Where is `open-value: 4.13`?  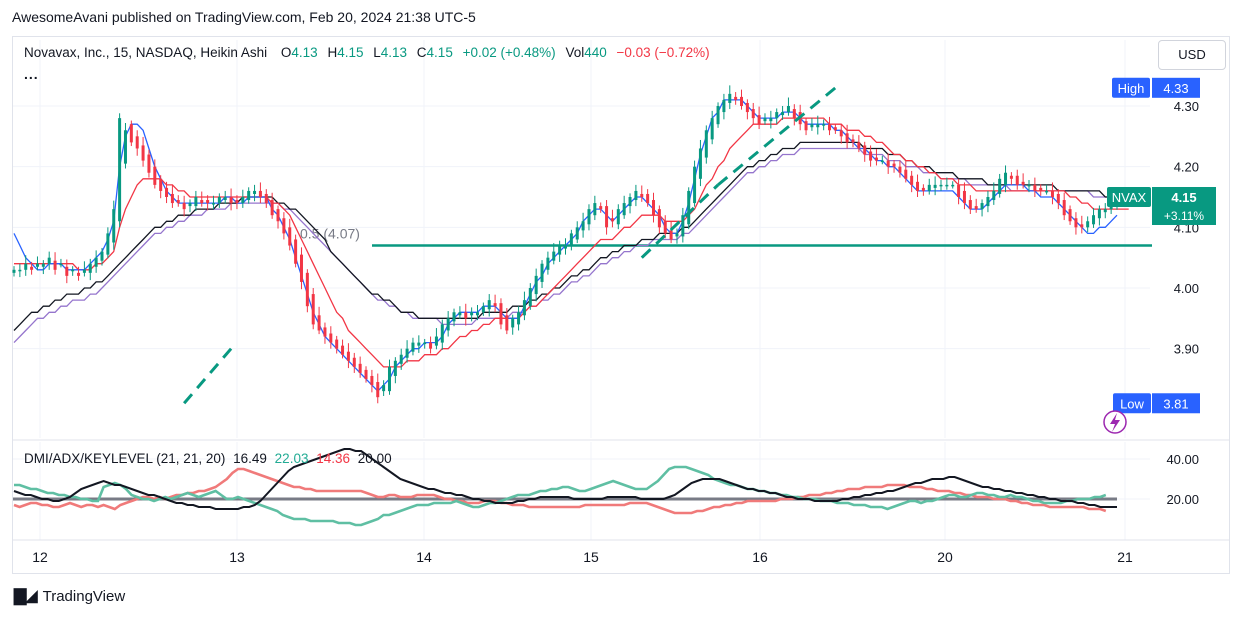 open-value: 4.13 is located at coordinates (304, 52).